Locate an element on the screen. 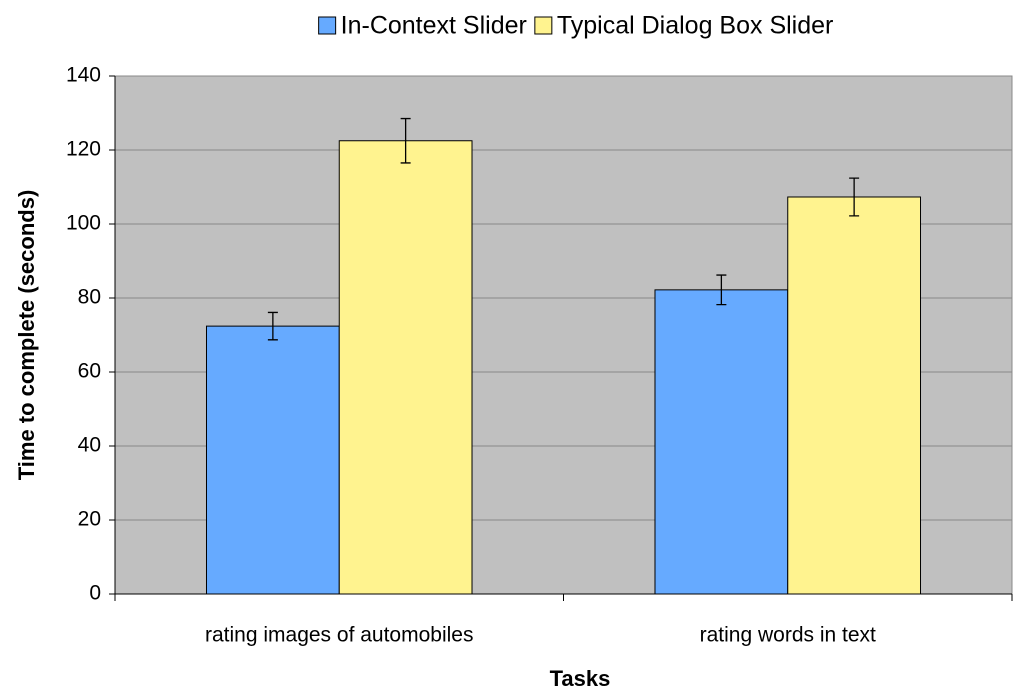 The width and height of the screenshot is (1030, 696). x-tick-label: rating images of automobiles is located at coordinates (339, 635).